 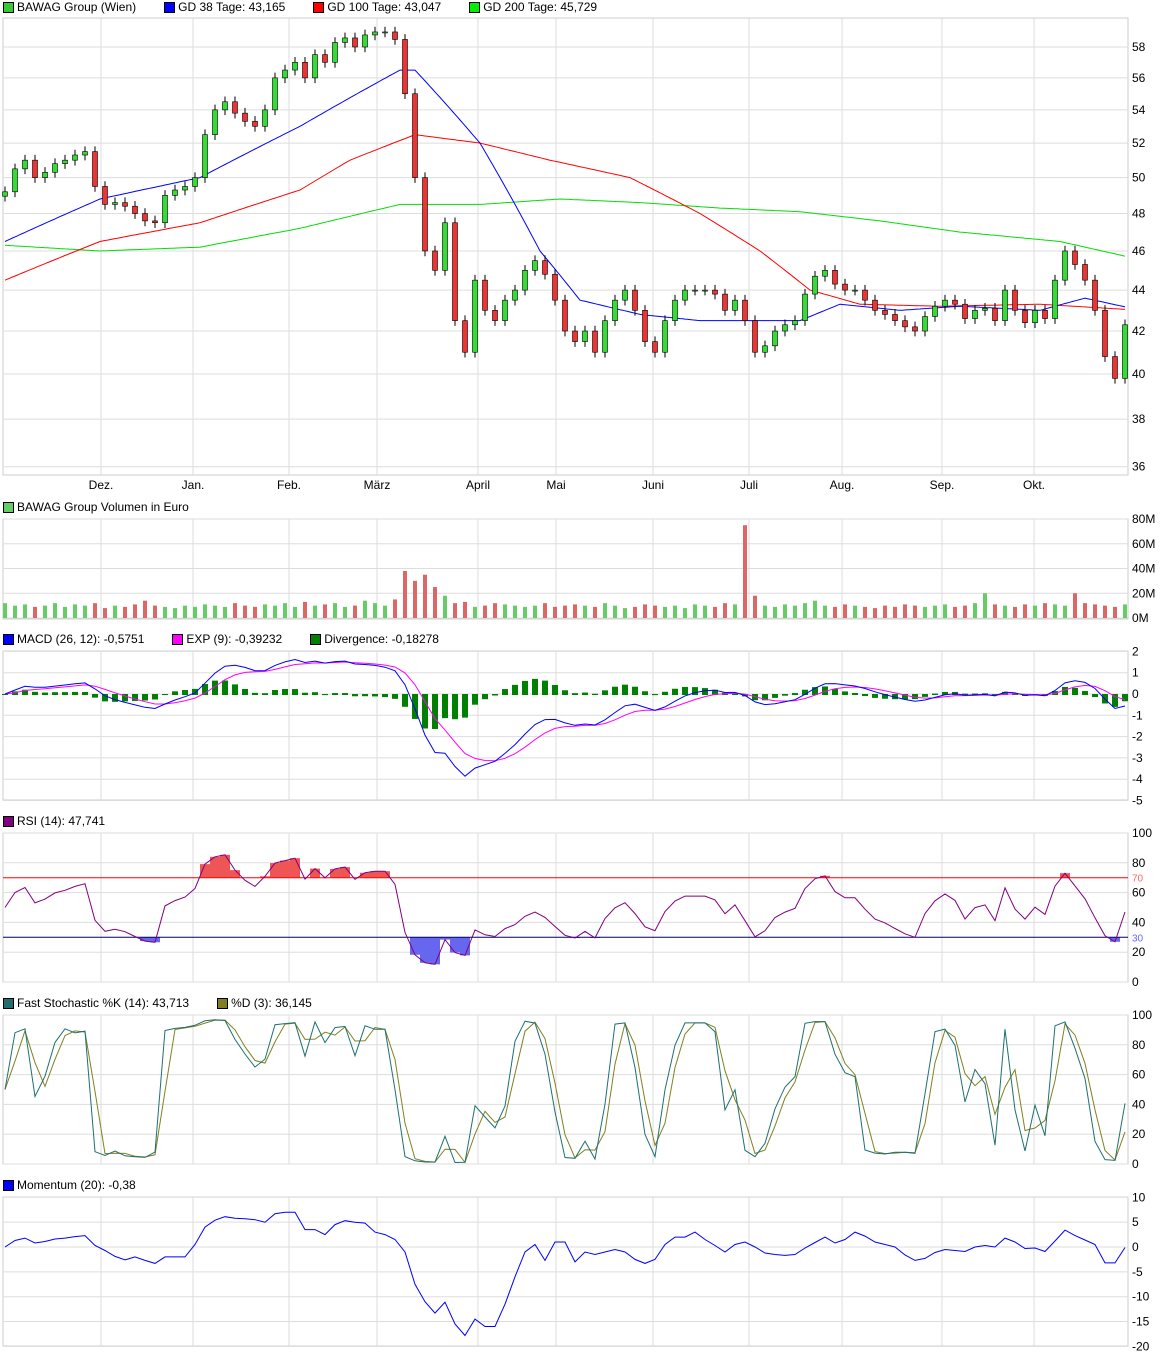 I want to click on legend-label: GD 200 Tage: 45,729, so click(x=540, y=7).